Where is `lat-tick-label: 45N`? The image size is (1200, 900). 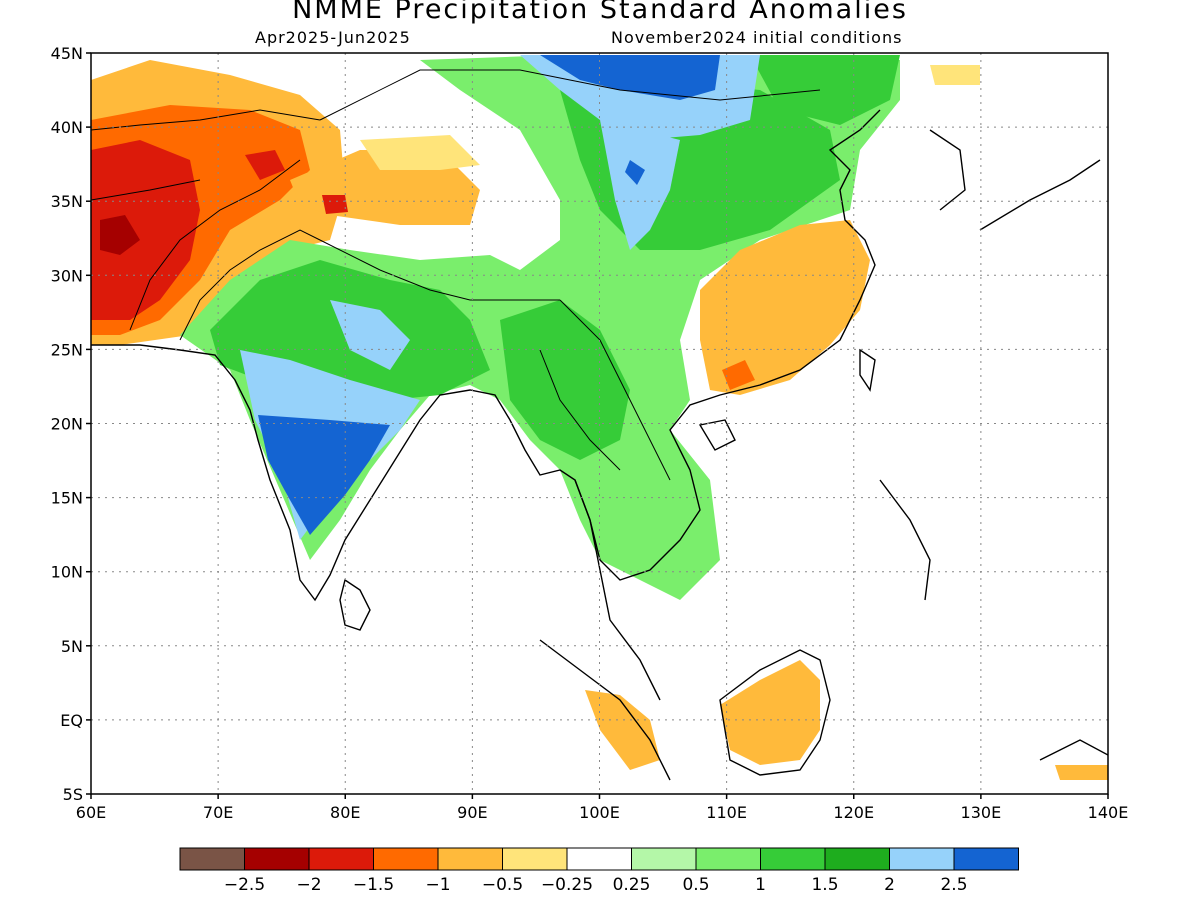 lat-tick-label: 45N is located at coordinates (67, 53).